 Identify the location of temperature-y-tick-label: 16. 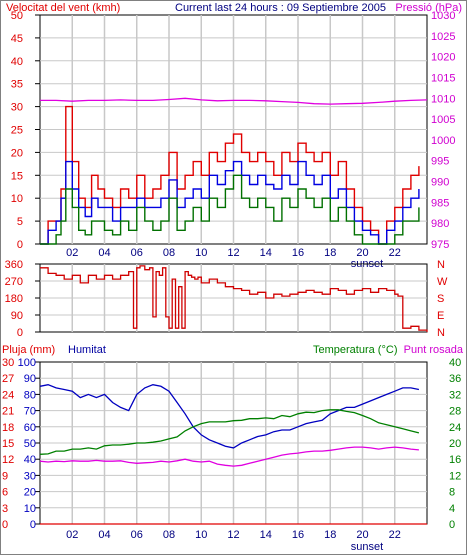
(455, 460).